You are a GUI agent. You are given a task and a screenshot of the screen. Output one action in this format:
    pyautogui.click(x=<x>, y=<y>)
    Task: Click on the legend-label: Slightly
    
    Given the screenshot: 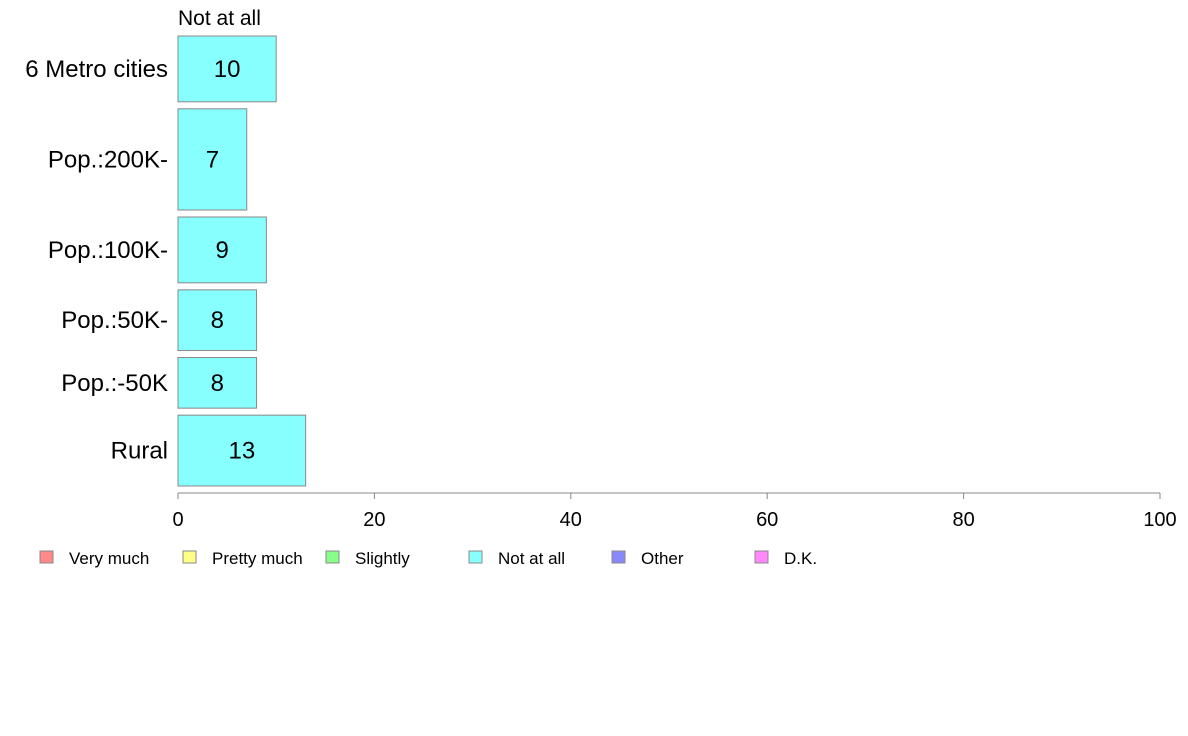 What is the action you would take?
    pyautogui.click(x=382, y=558)
    